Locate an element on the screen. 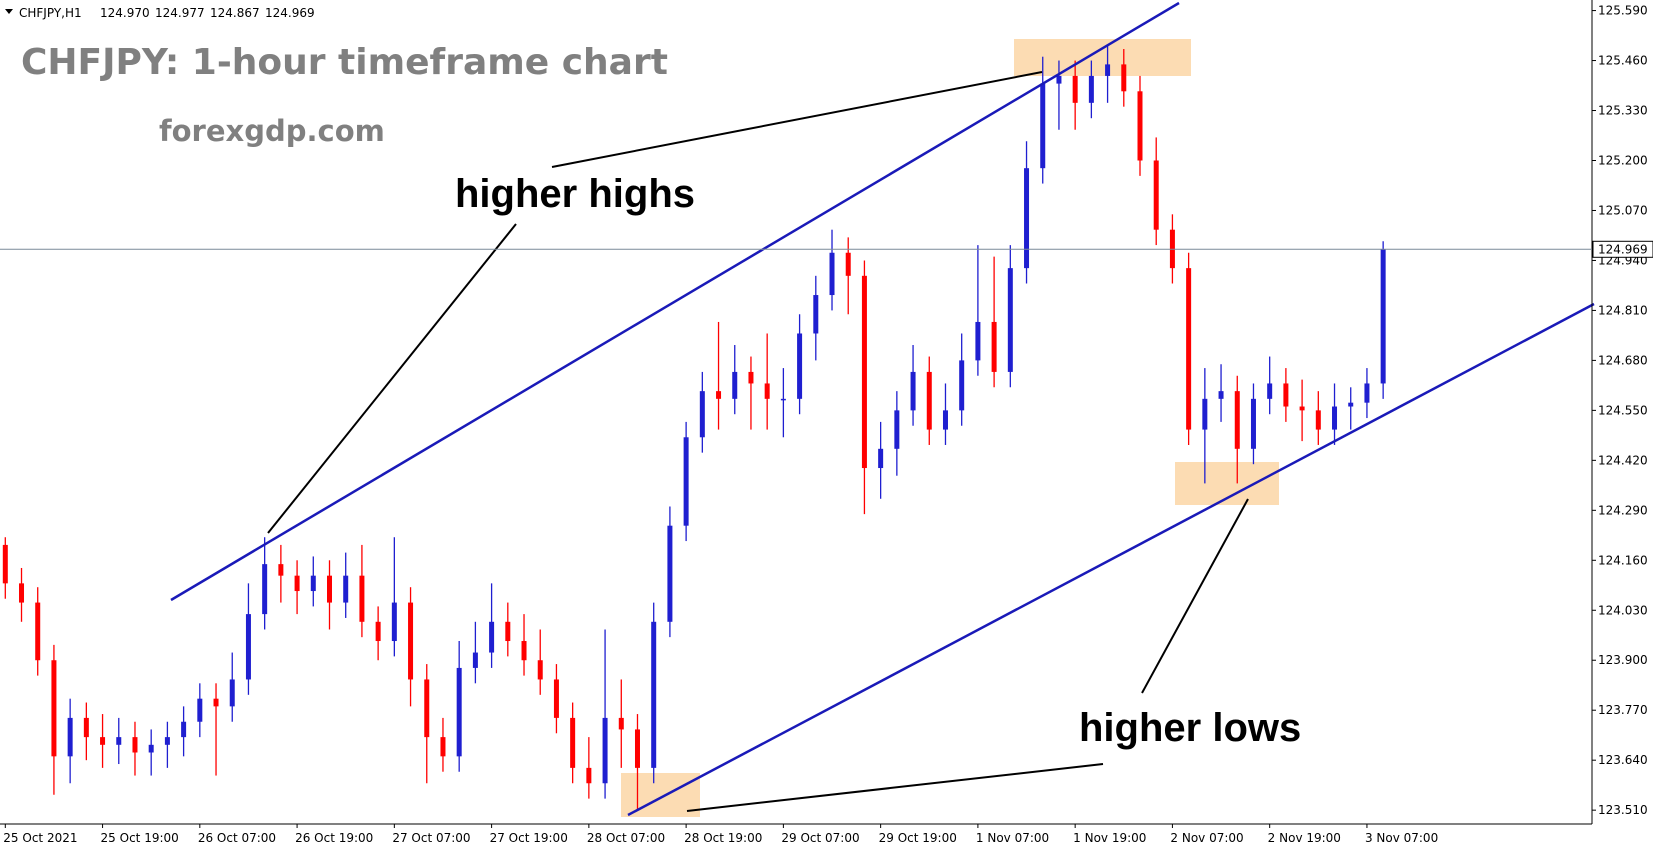 The width and height of the screenshot is (1653, 850). y-tick-label: 124.030 is located at coordinates (1623, 610).